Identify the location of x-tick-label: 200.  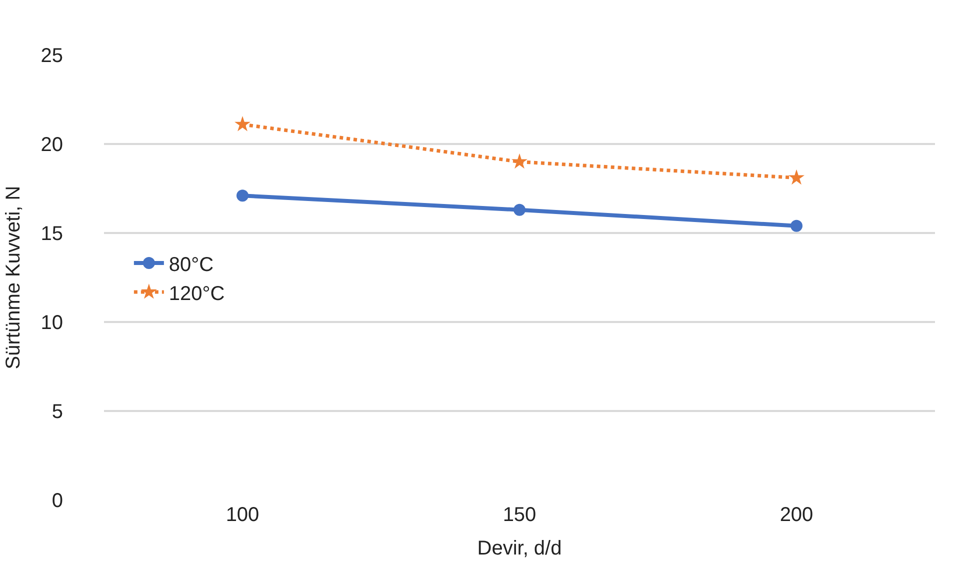
(797, 515).